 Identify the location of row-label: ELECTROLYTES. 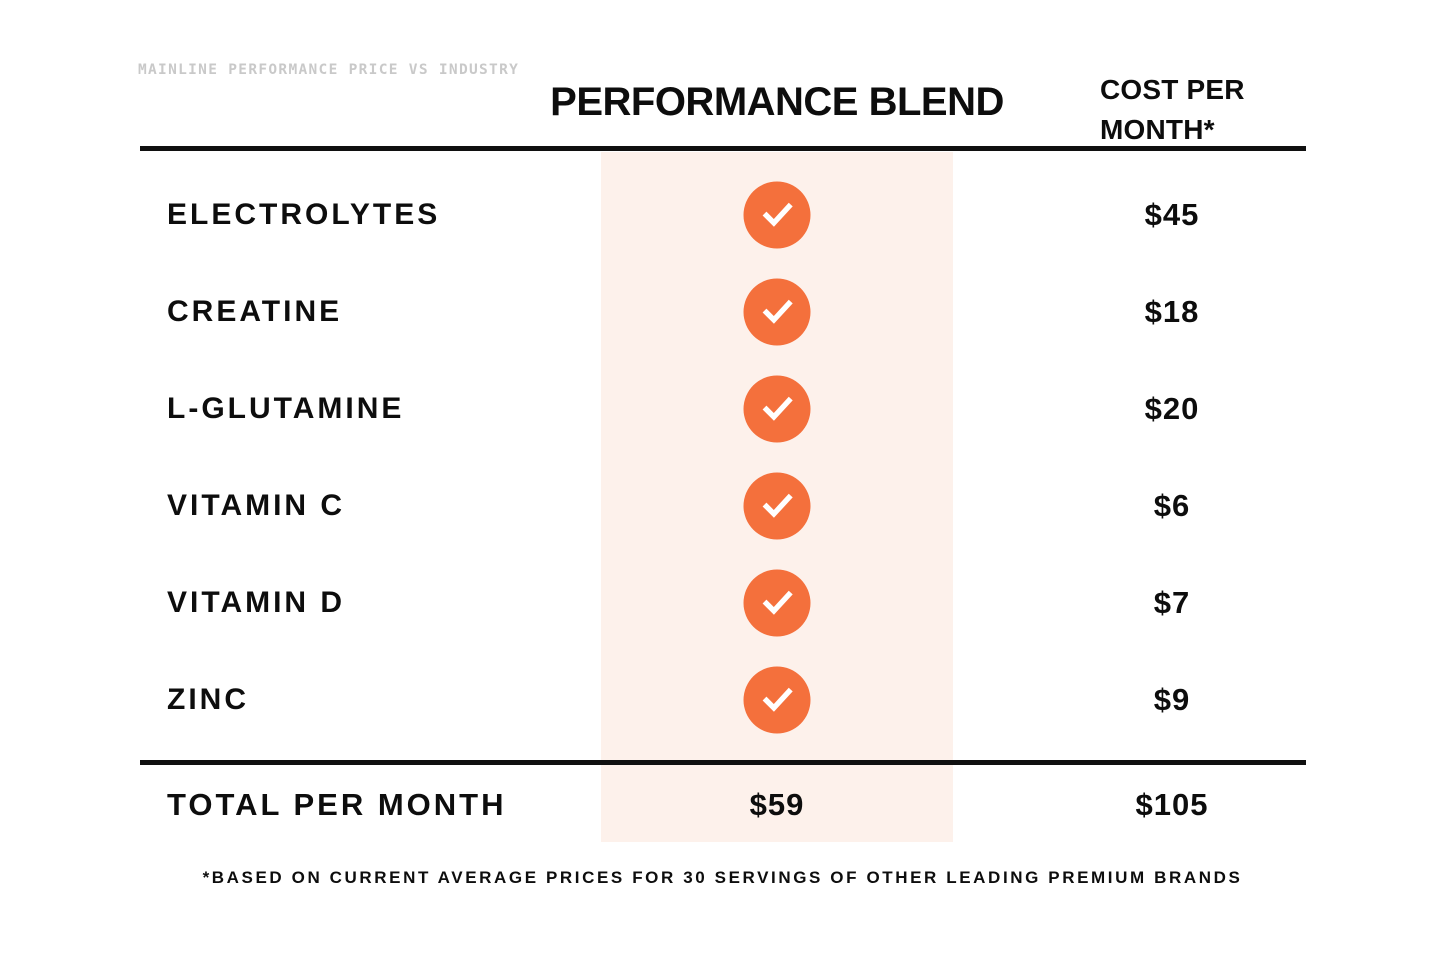
(304, 214).